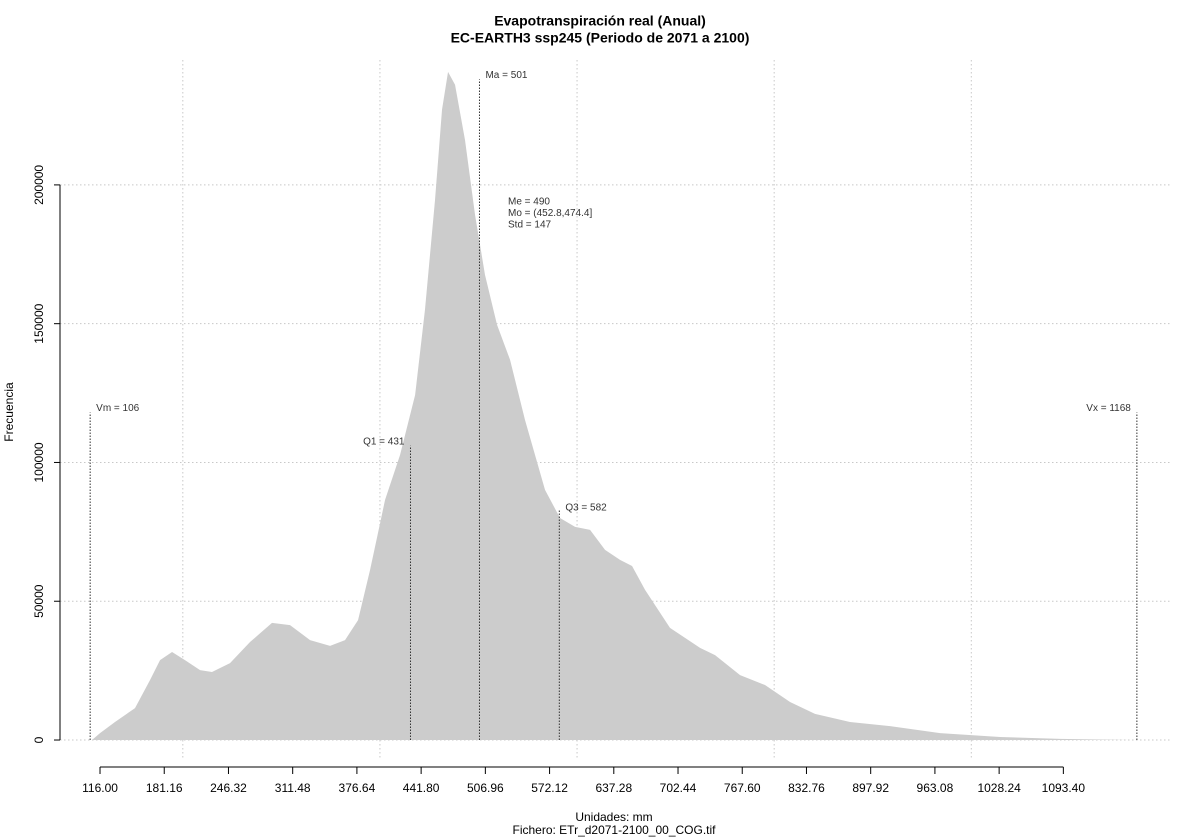  I want to click on y-tick-label: 50000, so click(39, 601).